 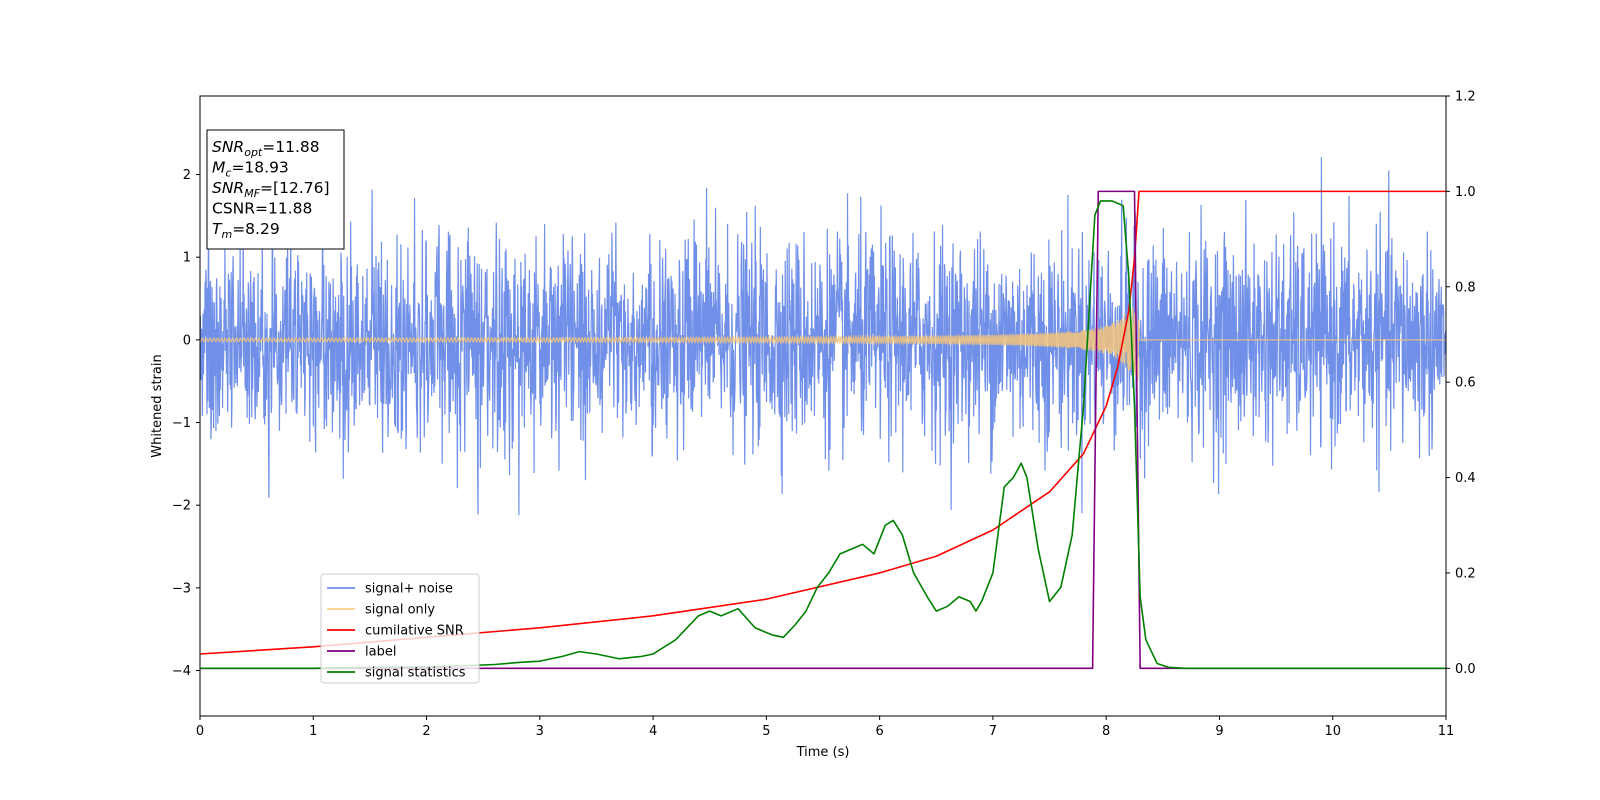 I want to click on y-axis-right-ticks: 0.0 0.2 0.4 0.6 0.8 1.0 1.2, so click(x=1461, y=383).